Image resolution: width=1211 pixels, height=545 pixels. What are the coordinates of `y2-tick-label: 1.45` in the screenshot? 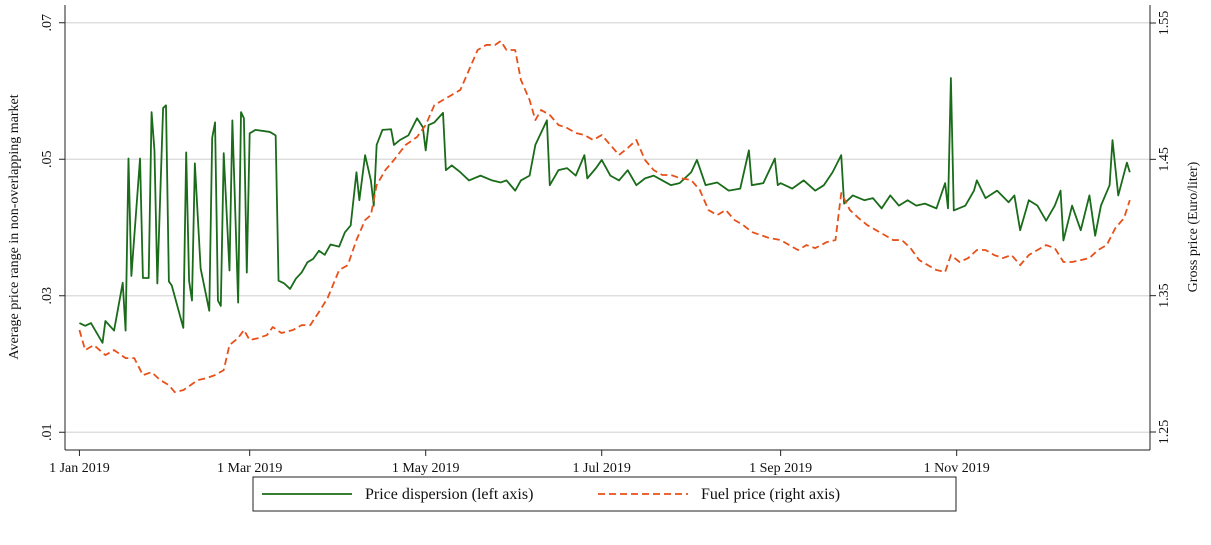 It's located at (1164, 159).